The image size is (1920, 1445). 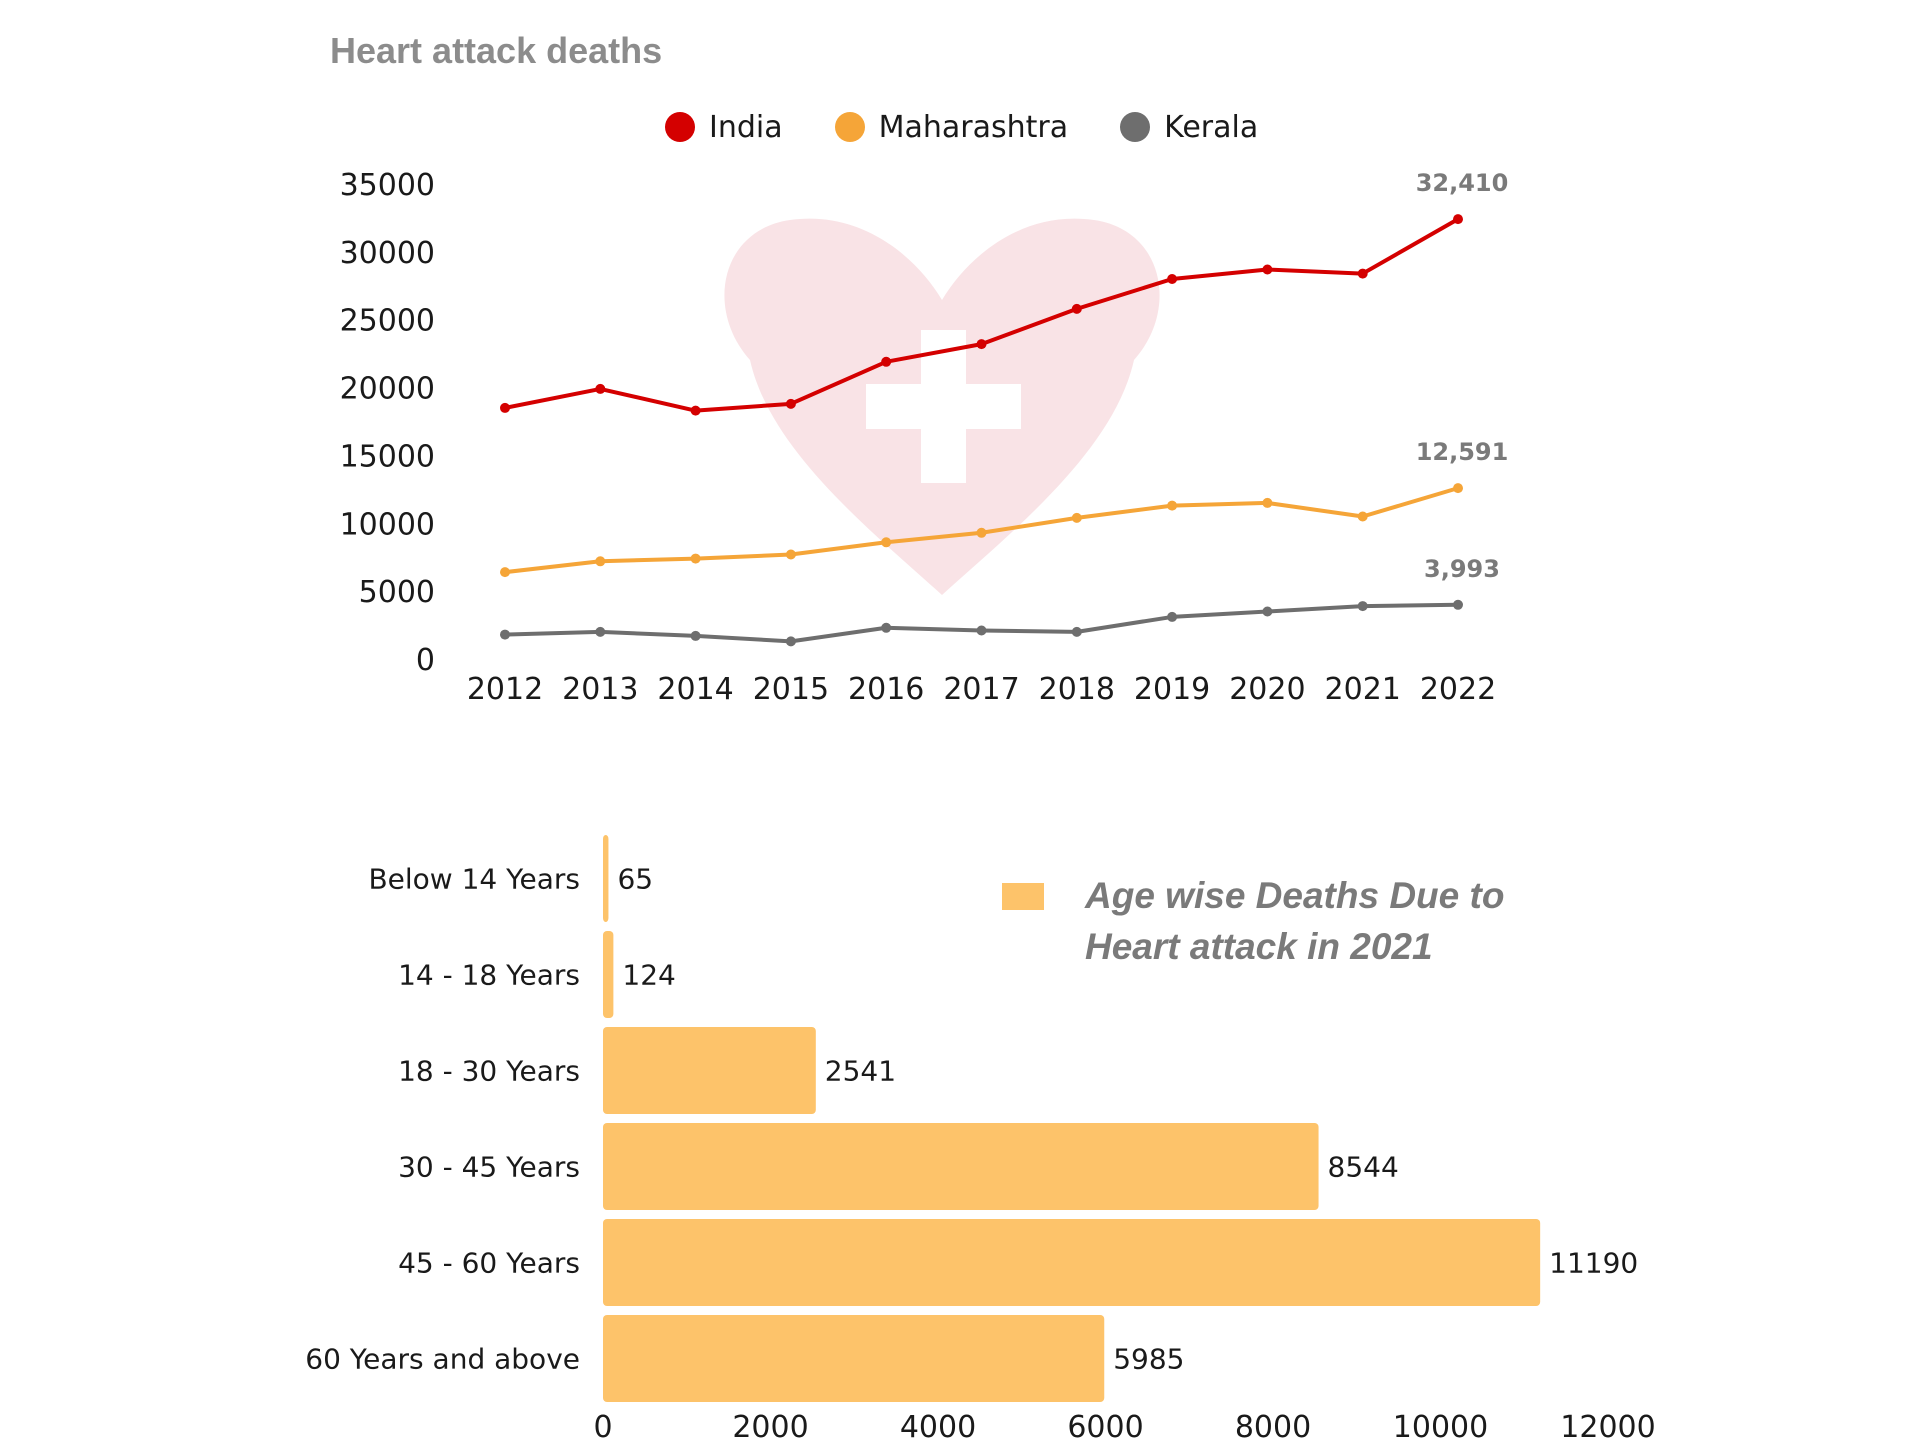 What do you see at coordinates (505, 689) in the screenshot?
I see `x-tick-label: 2012` at bounding box center [505, 689].